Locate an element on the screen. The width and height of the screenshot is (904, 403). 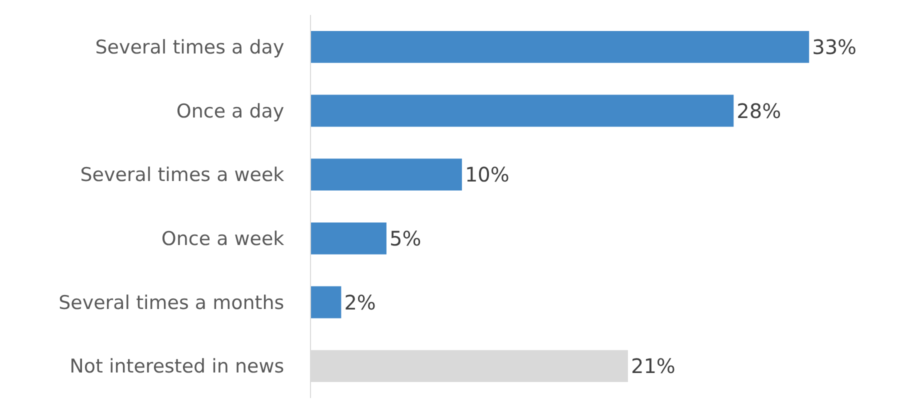
data-label: 21% is located at coordinates (653, 366).